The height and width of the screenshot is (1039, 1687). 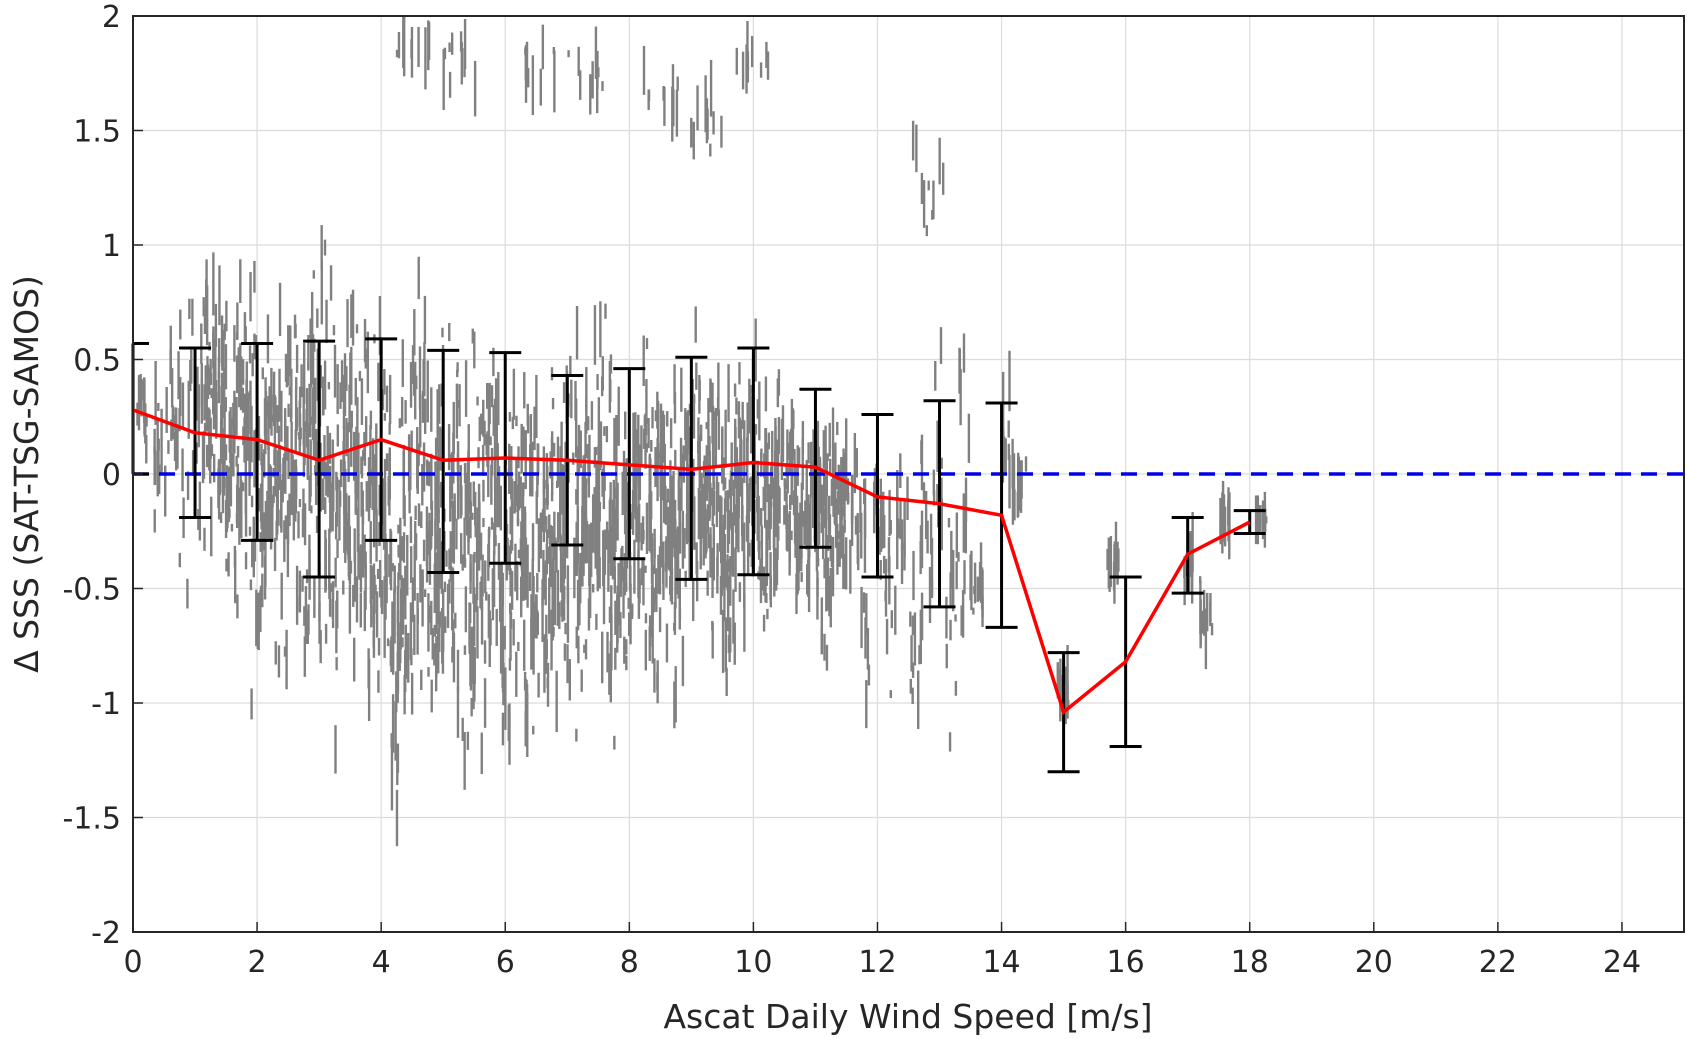 I want to click on x-tick-label: 6, so click(x=505, y=962).